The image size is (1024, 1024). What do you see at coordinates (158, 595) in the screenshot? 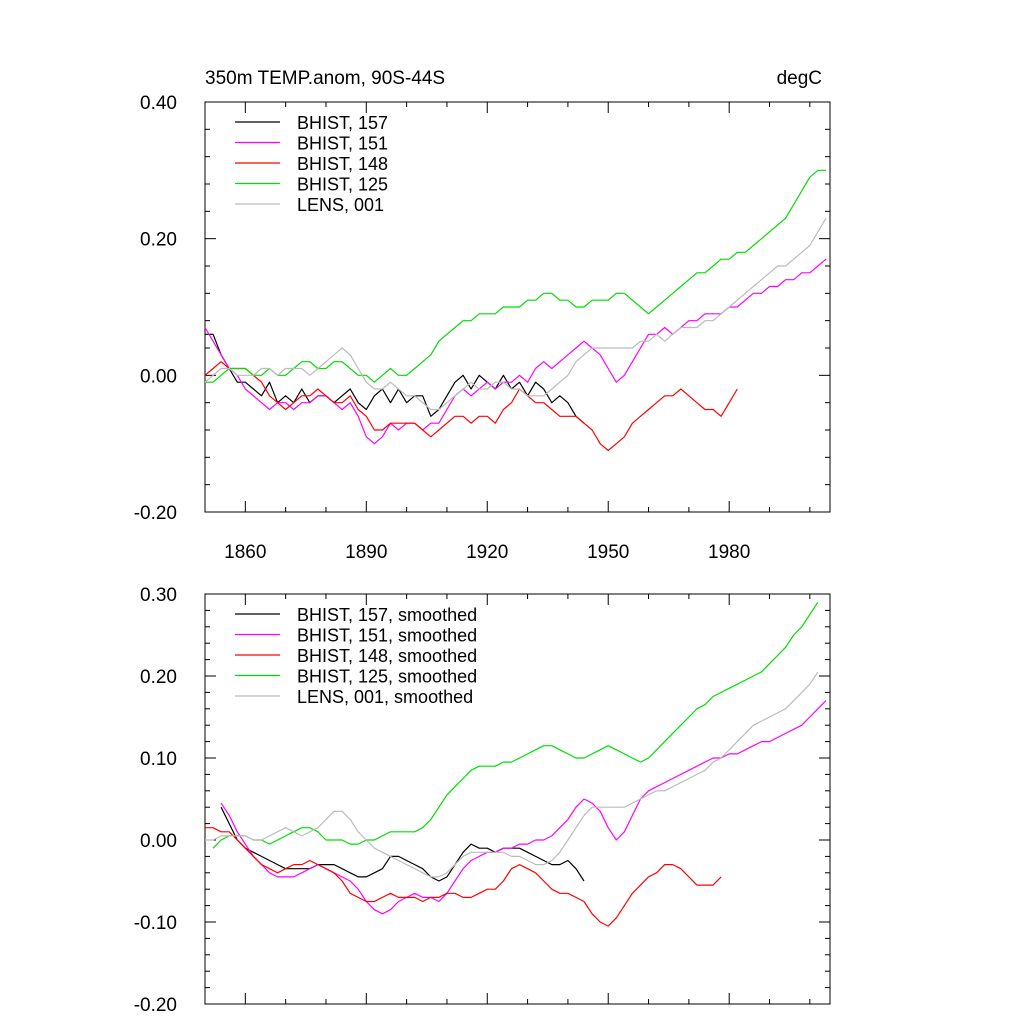
I see `bottom-y-tick-label: 0.30` at bounding box center [158, 595].